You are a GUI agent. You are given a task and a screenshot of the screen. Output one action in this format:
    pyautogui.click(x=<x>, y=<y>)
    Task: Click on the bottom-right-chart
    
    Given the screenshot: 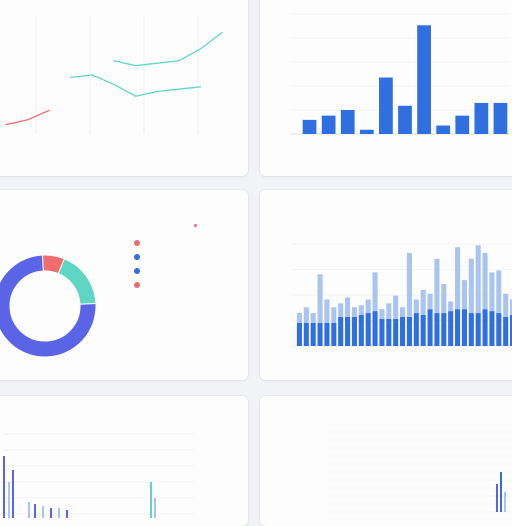 What is the action you would take?
    pyautogui.click(x=420, y=472)
    